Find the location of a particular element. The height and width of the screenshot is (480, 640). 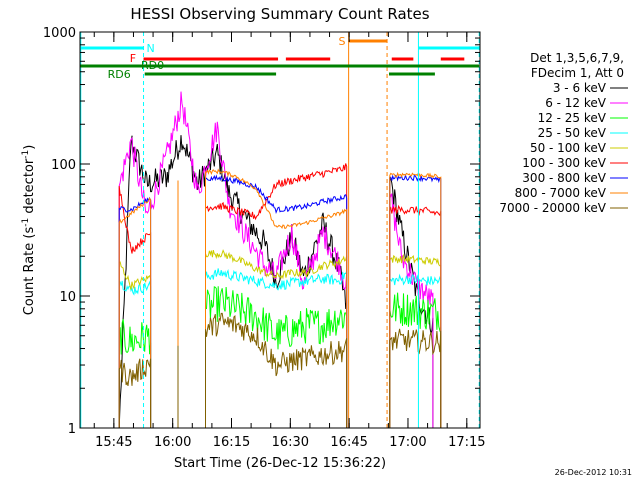

chart-title: HESSI Observing Summary Count Rates is located at coordinates (279, 14).